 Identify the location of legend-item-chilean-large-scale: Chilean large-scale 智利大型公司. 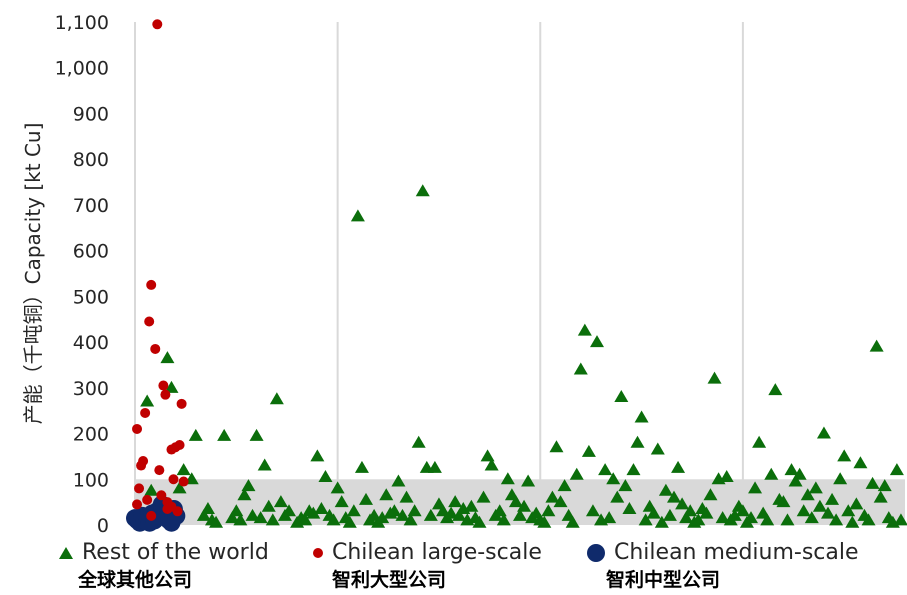
(427, 566).